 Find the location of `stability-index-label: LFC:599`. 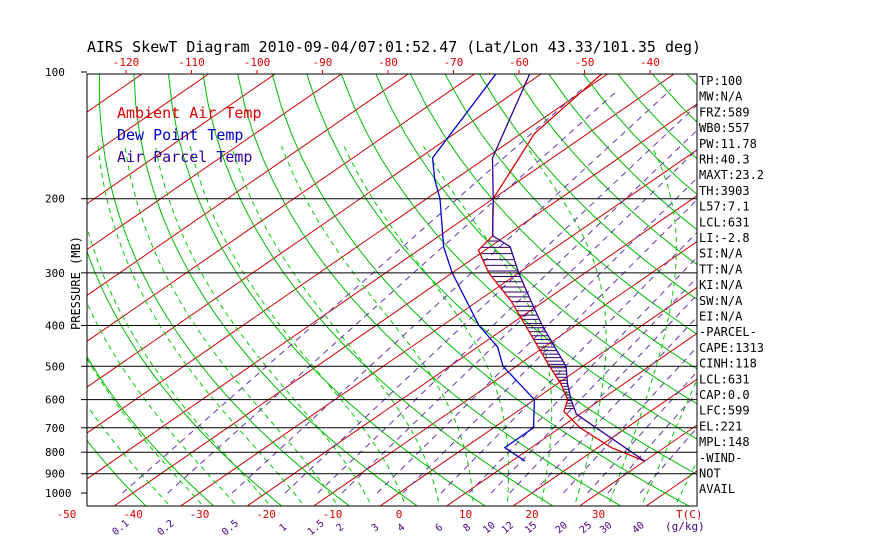

stability-index-label: LFC:599 is located at coordinates (724, 411).